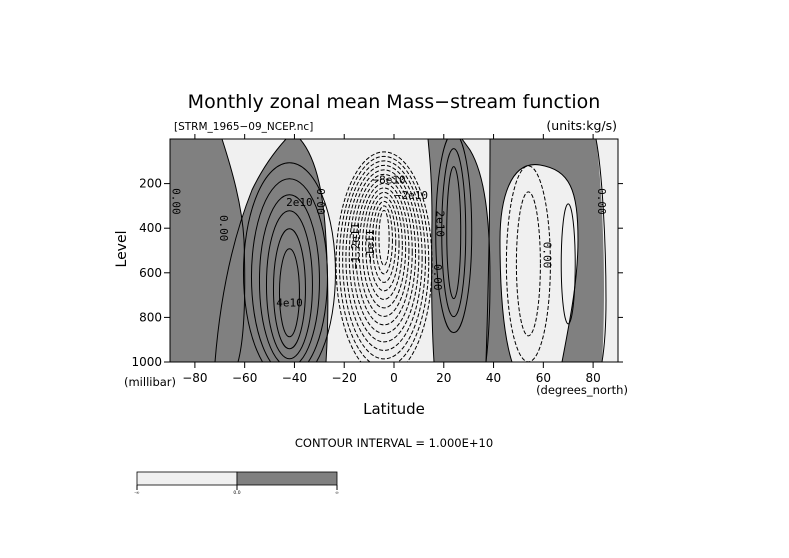  What do you see at coordinates (194, 378) in the screenshot?
I see `x-tick-label: −80` at bounding box center [194, 378].